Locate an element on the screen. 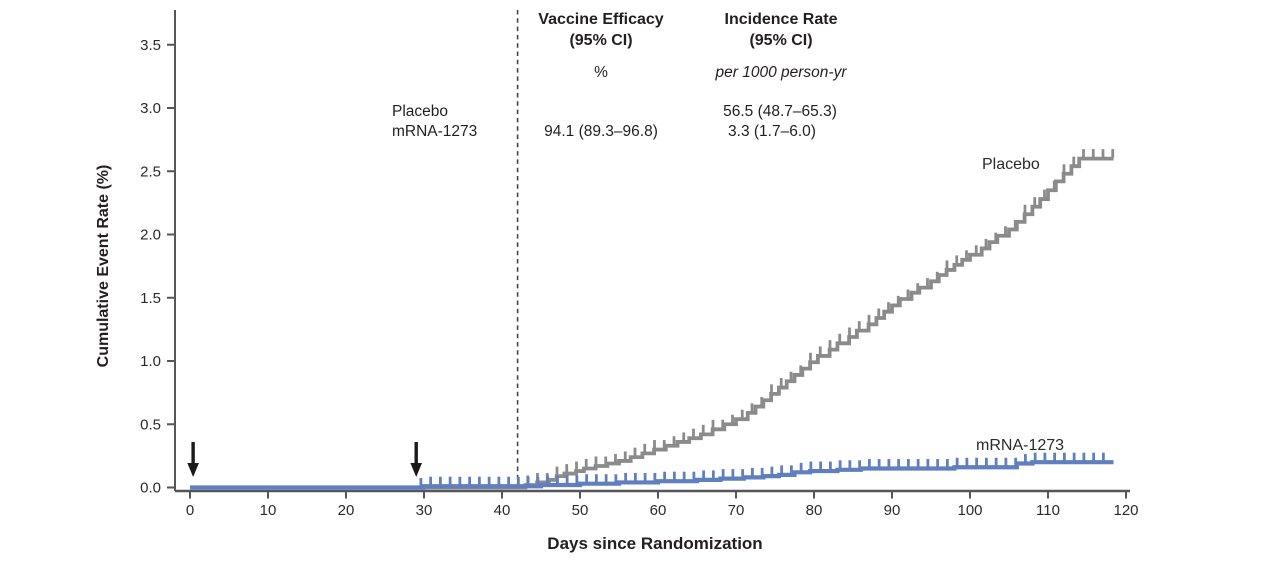 The width and height of the screenshot is (1280, 576). x-tick-label: 50 is located at coordinates (580, 510).